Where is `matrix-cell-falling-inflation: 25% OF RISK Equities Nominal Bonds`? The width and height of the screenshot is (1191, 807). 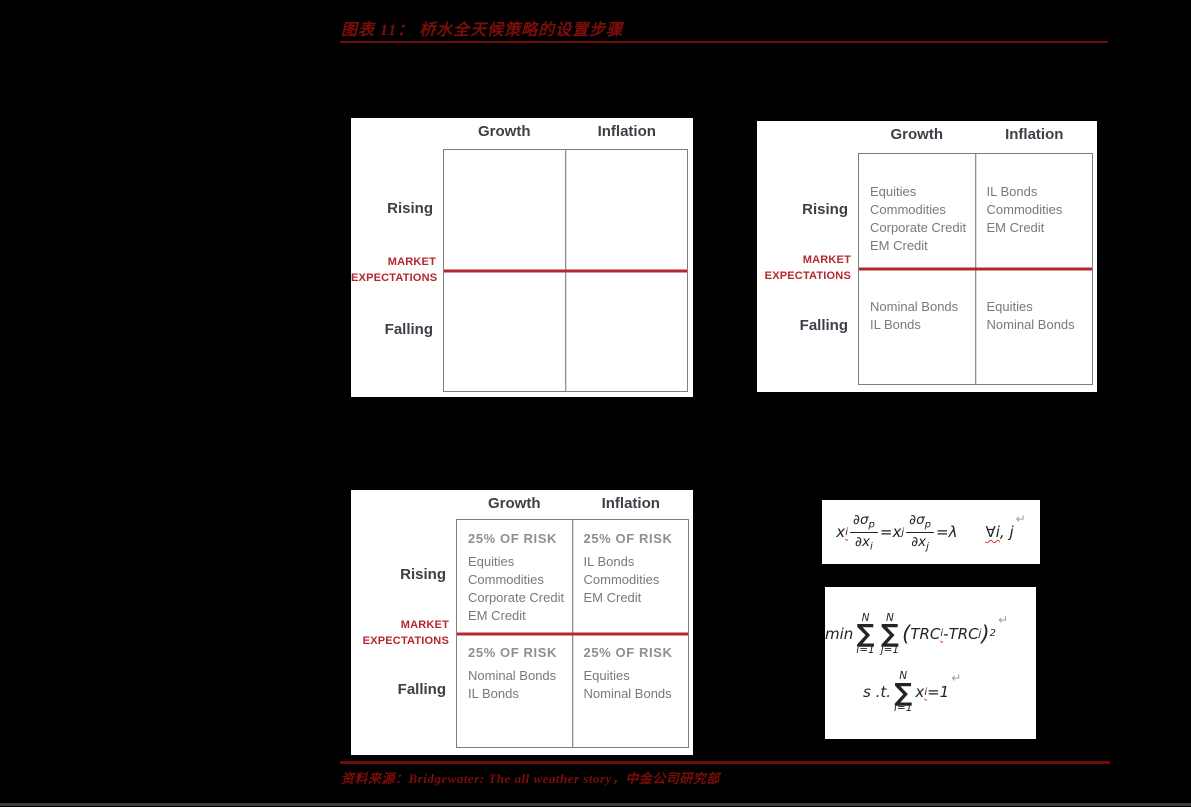
matrix-cell-falling-inflation: 25% OF RISK Equities Nominal Bonds is located at coordinates (631, 691).